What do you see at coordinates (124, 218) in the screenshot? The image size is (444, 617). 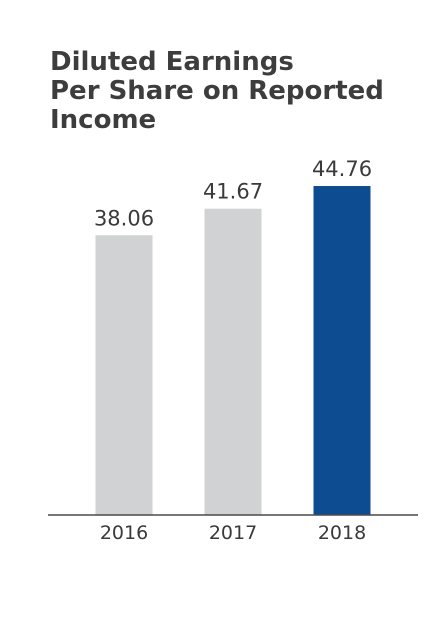 I see `data-label-2016: 38.06` at bounding box center [124, 218].